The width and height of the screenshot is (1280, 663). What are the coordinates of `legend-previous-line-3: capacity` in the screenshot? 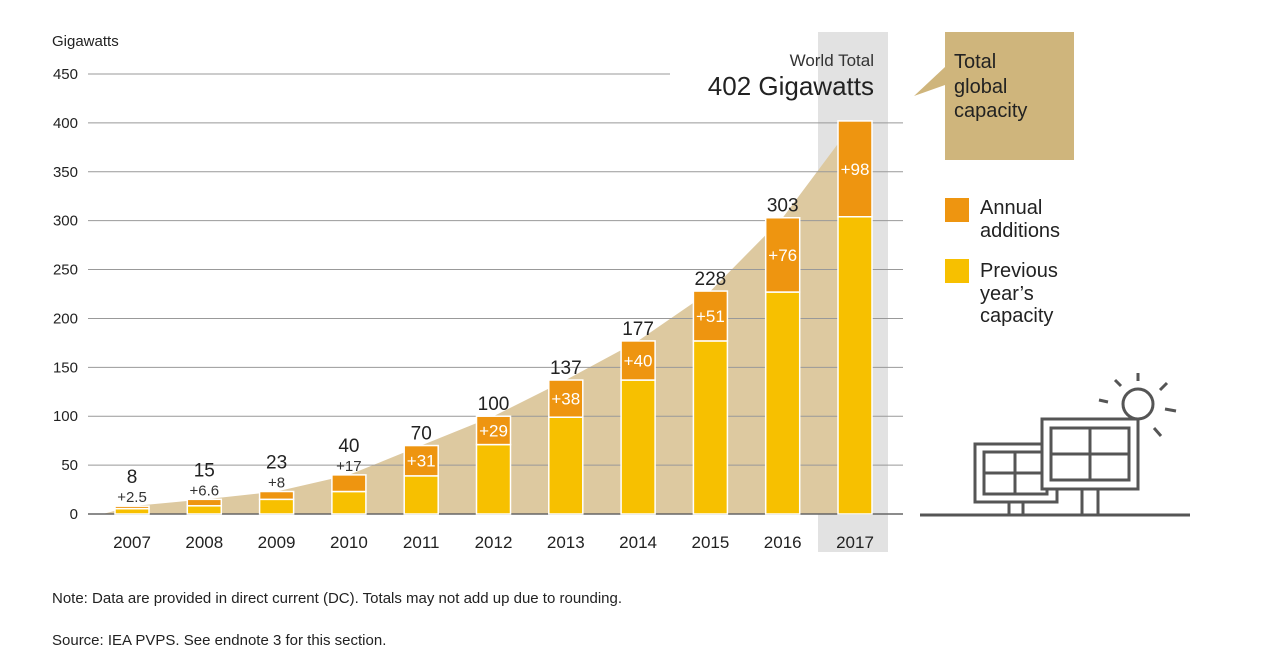 It's located at (1016, 316).